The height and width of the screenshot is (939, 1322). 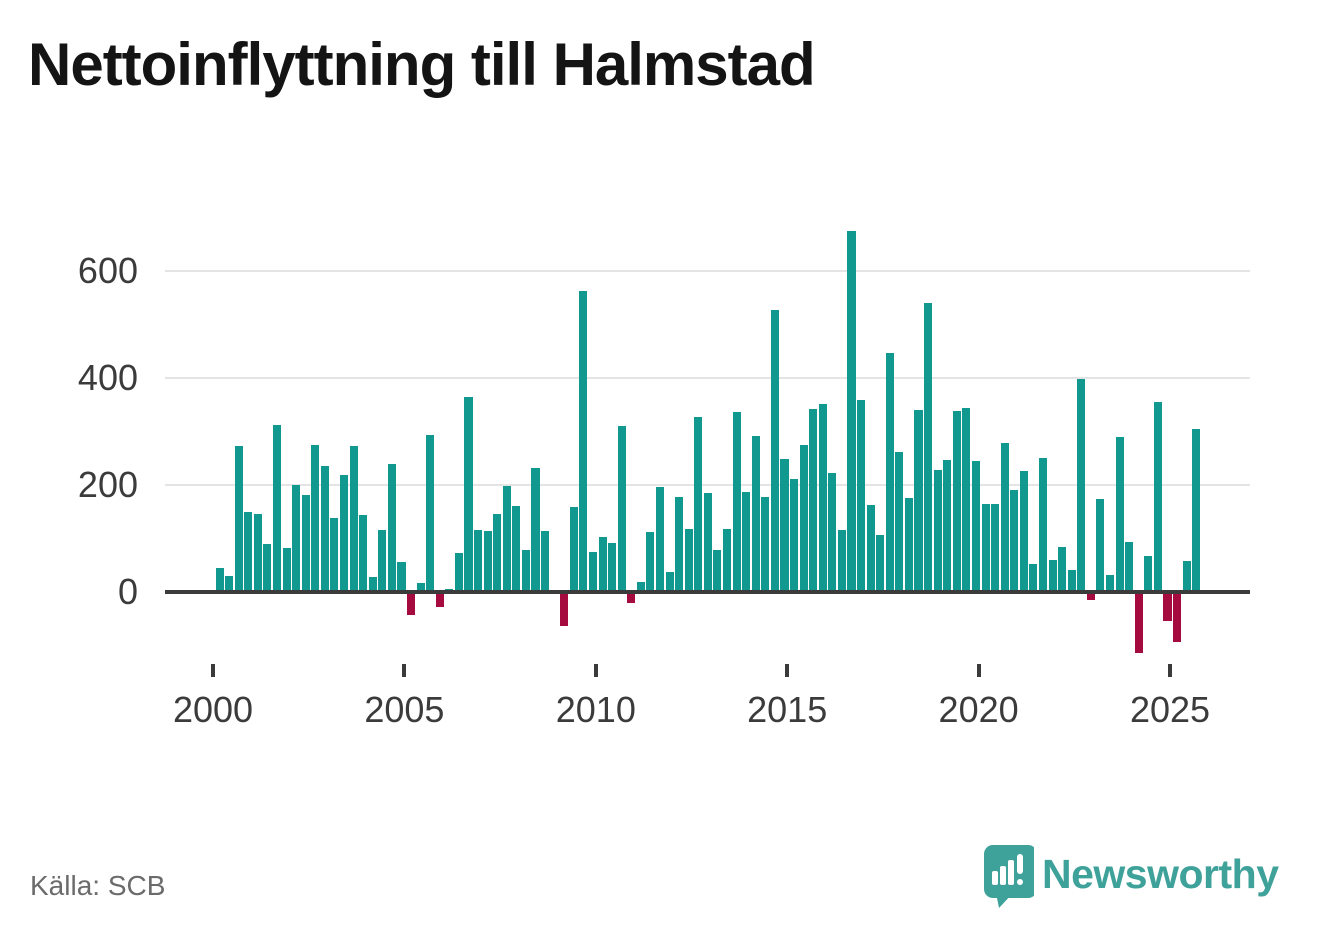 What do you see at coordinates (784, 525) in the screenshot?
I see `bar-2014Q4` at bounding box center [784, 525].